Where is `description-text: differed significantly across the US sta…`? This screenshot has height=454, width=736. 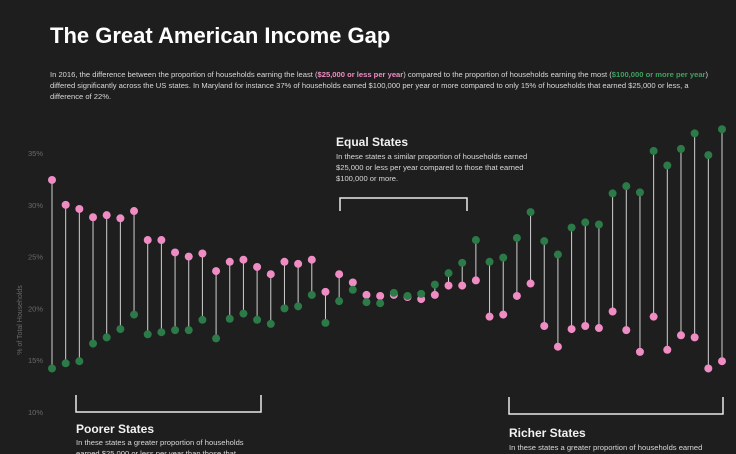 description-text: differed significantly across the US sta… is located at coordinates (369, 85).